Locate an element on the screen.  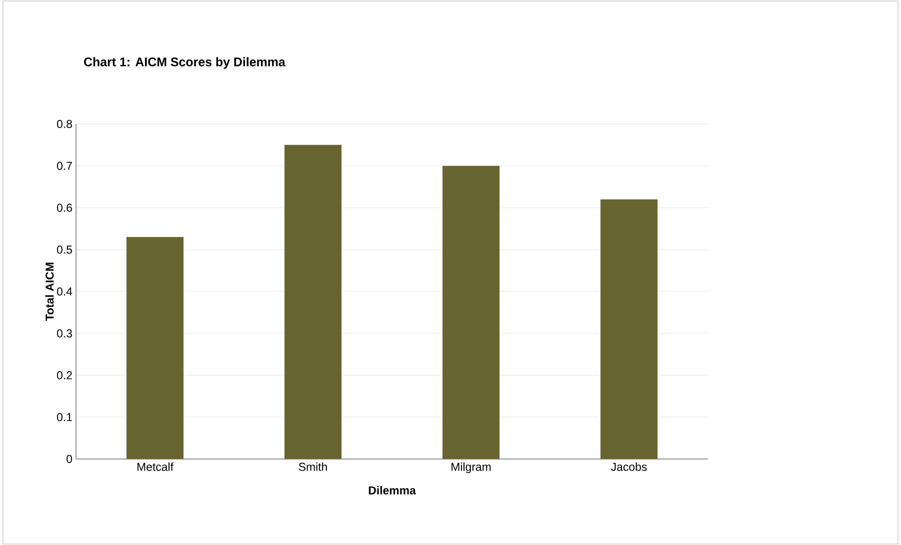
x-tick-label: Jacobs is located at coordinates (629, 466).